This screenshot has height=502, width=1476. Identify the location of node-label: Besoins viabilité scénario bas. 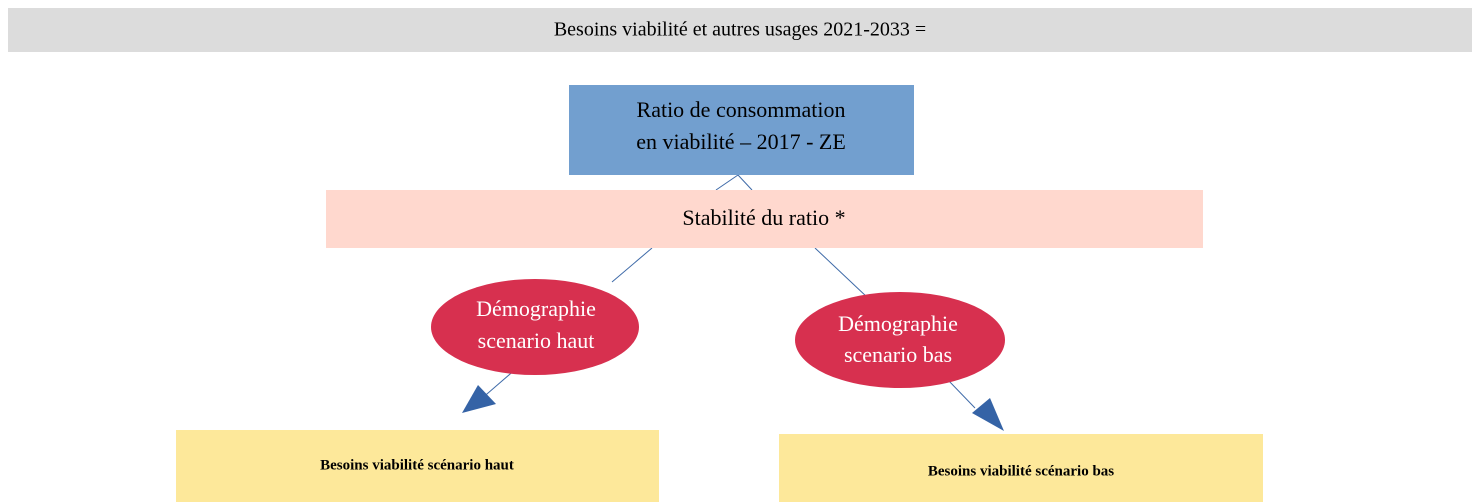
(1021, 471).